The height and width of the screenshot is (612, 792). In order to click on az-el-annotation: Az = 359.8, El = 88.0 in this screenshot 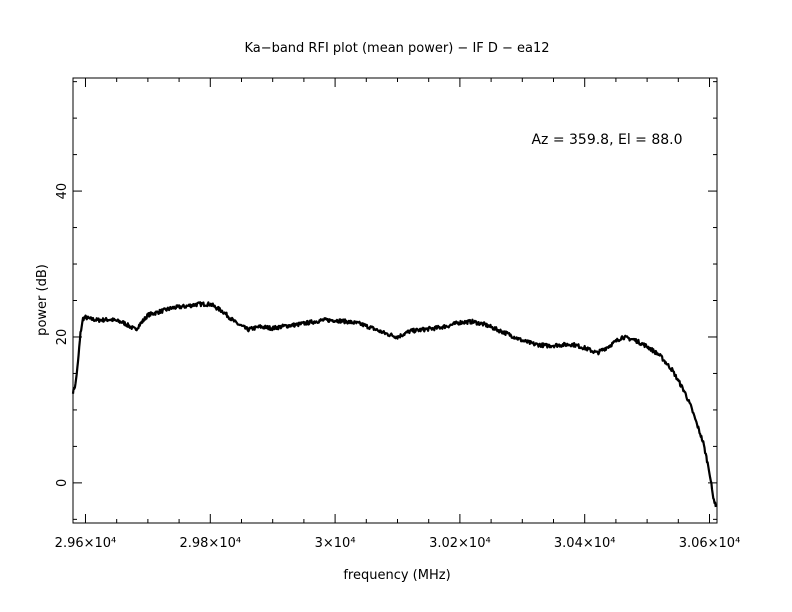, I will do `click(606, 140)`.